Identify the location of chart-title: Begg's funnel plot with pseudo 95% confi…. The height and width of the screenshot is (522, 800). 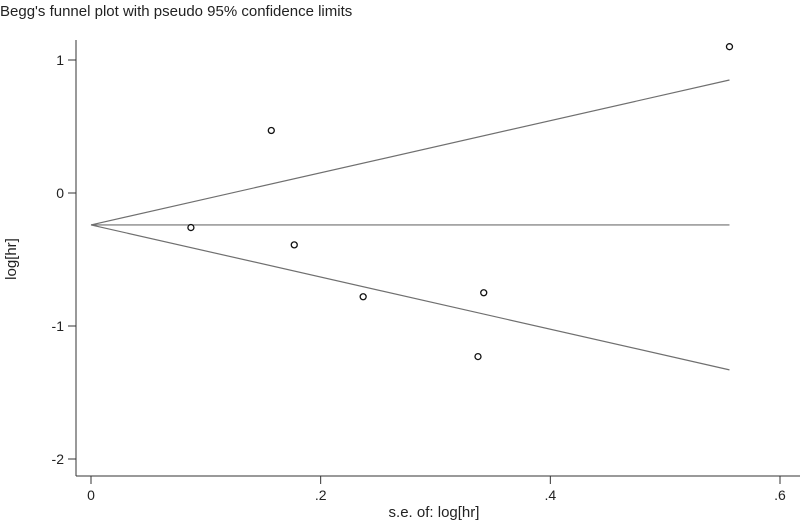
(176, 11).